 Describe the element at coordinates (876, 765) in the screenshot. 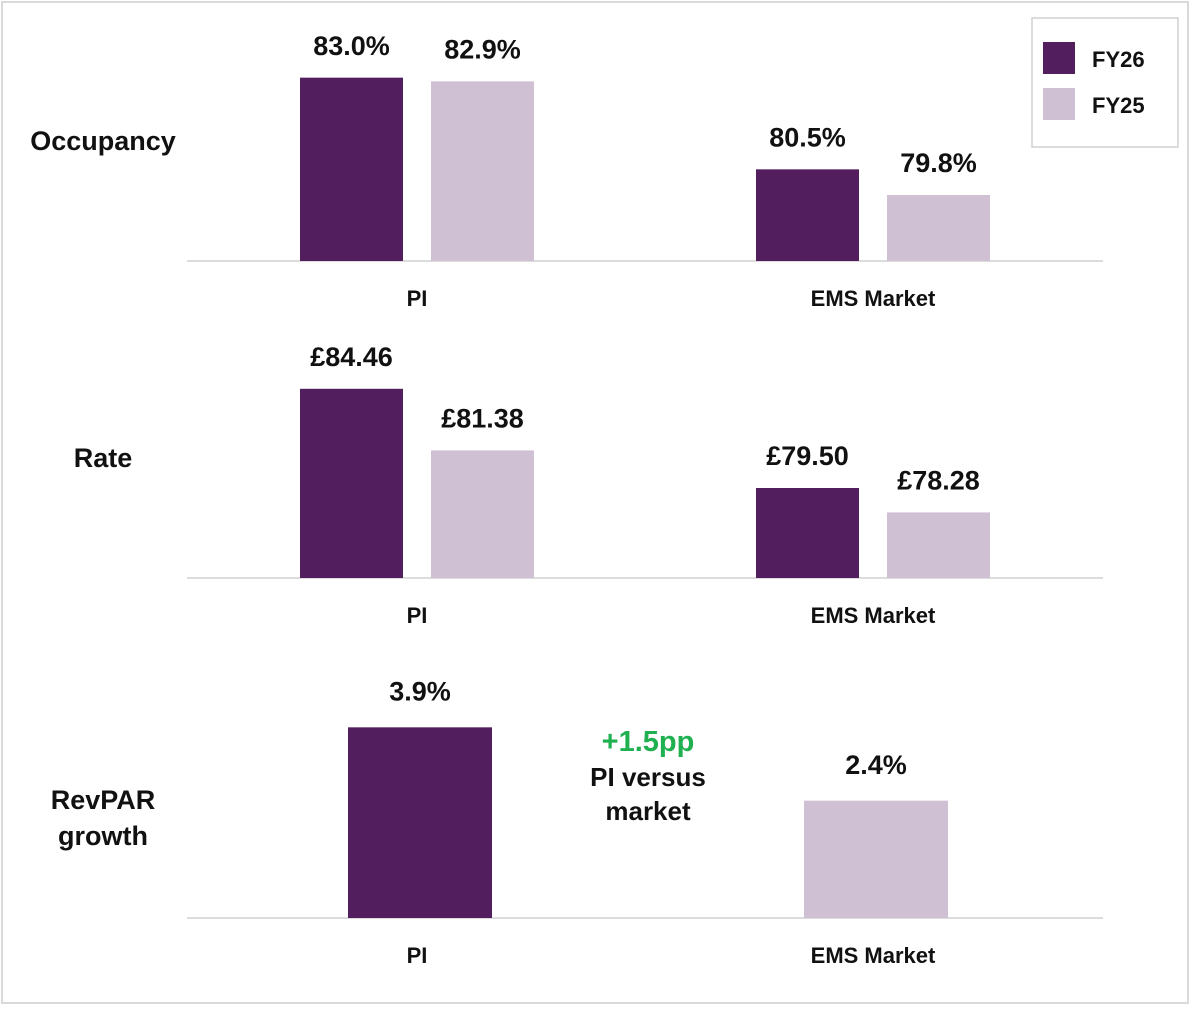

I see `value-label: 2.4%` at that location.